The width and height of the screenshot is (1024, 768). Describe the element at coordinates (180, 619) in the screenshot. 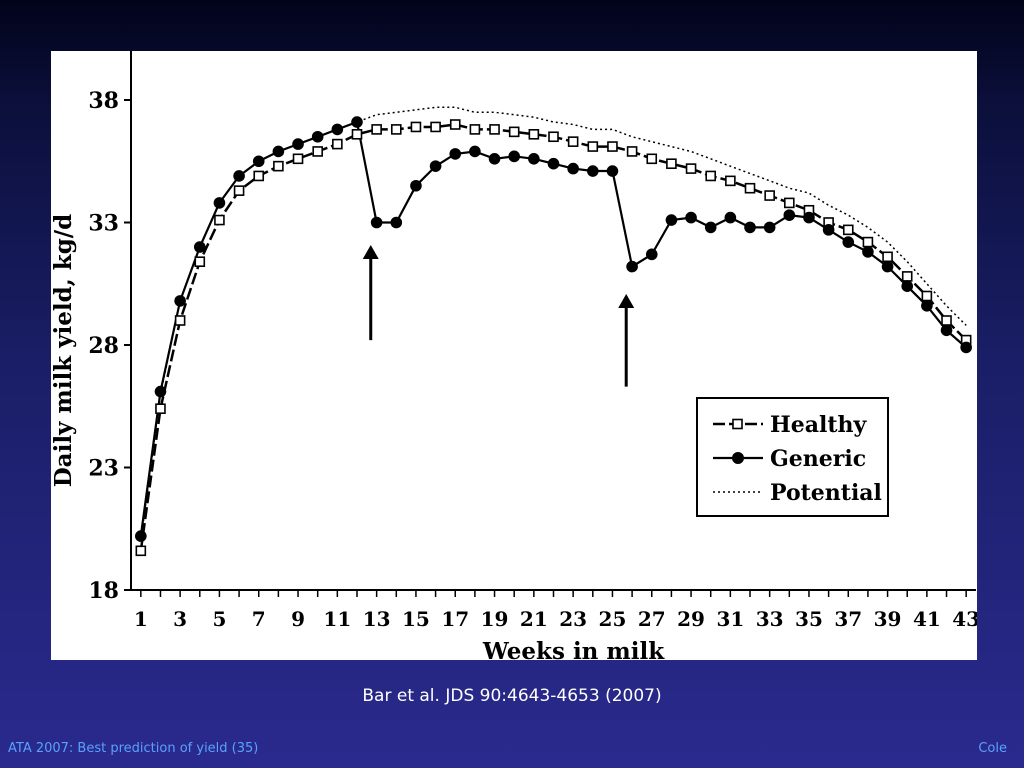

I see `x-tick-label-3: 3` at that location.